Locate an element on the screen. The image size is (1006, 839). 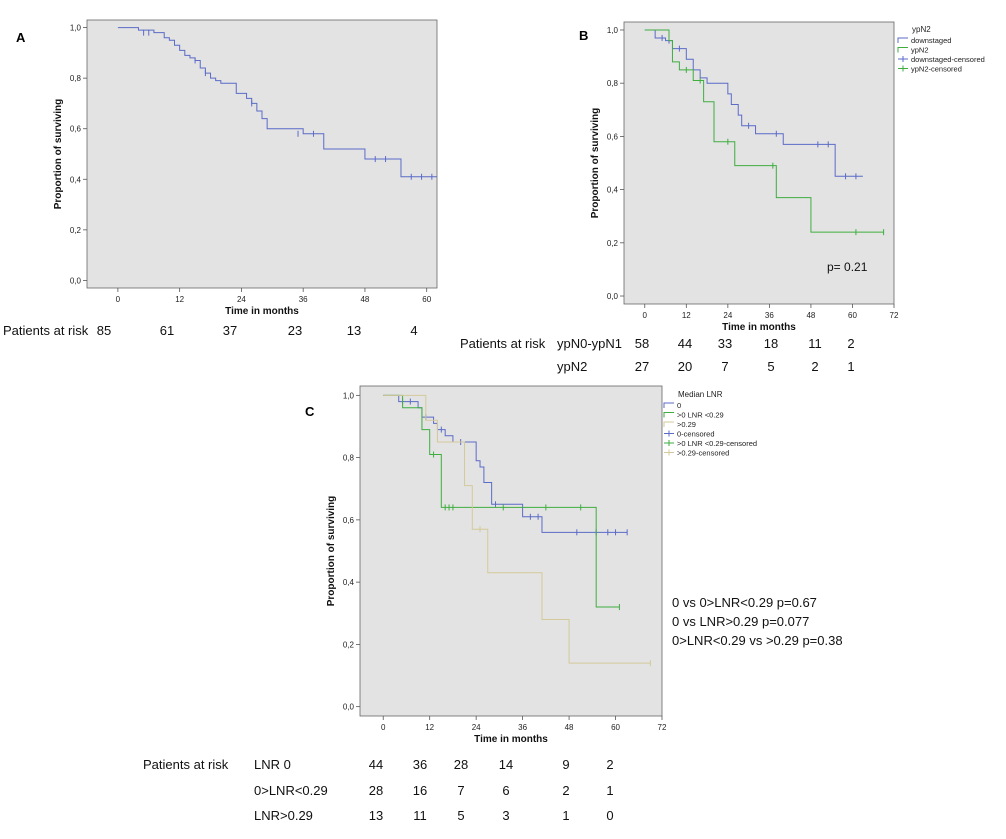
risk-row-name: 0>LNR<0.29 is located at coordinates (291, 790).